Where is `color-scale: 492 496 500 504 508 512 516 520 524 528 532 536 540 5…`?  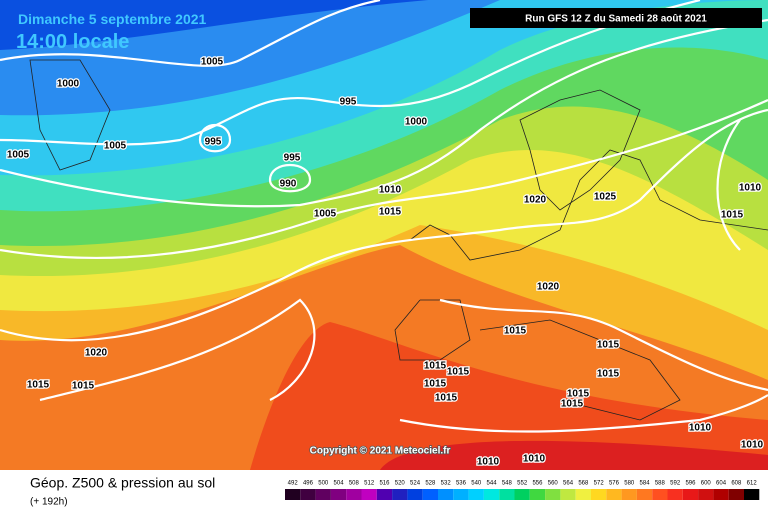
color-scale: 492 496 500 504 508 512 516 520 524 528 532 536 540 5… is located at coordinates (522, 490).